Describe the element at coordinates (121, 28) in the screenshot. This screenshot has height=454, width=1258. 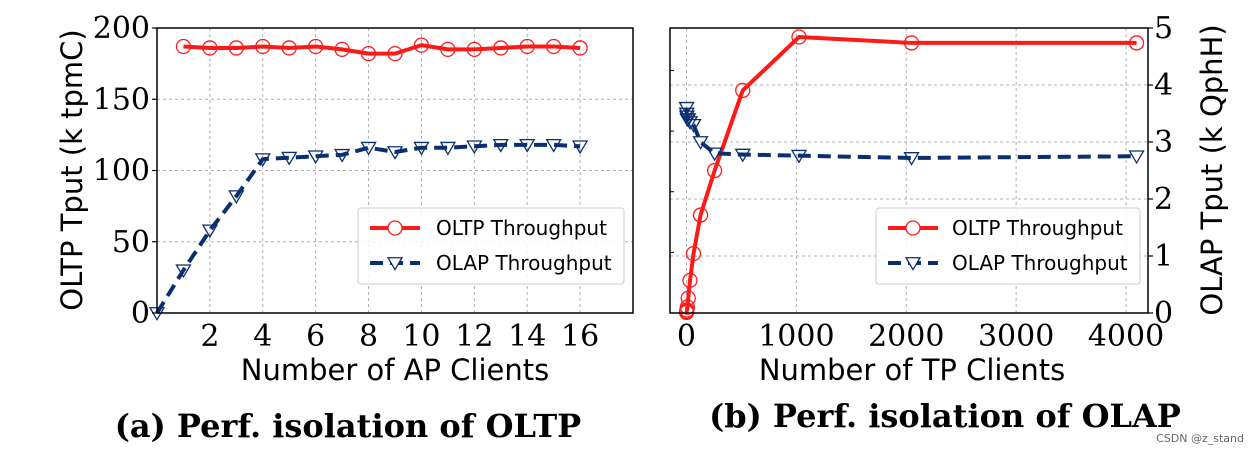
I see `panel-a-y-tick-label: 200` at that location.